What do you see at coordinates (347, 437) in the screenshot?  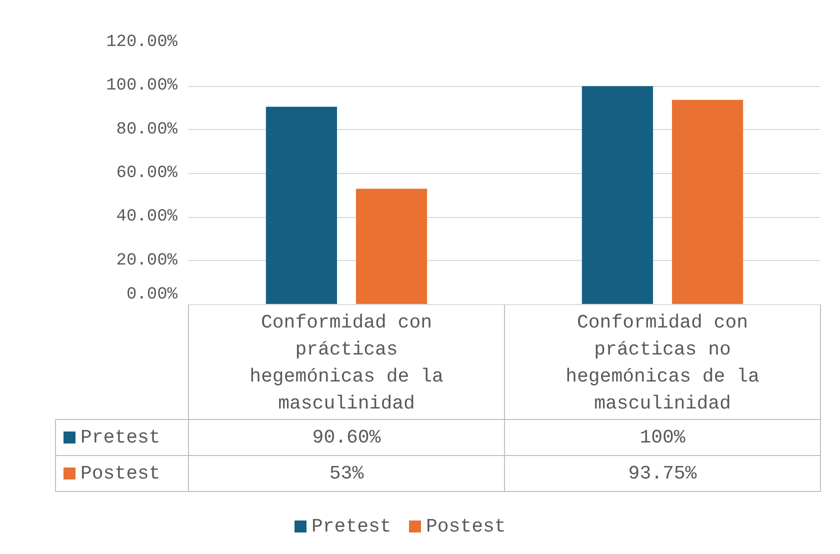 I see `data-label: 90.60%` at bounding box center [347, 437].